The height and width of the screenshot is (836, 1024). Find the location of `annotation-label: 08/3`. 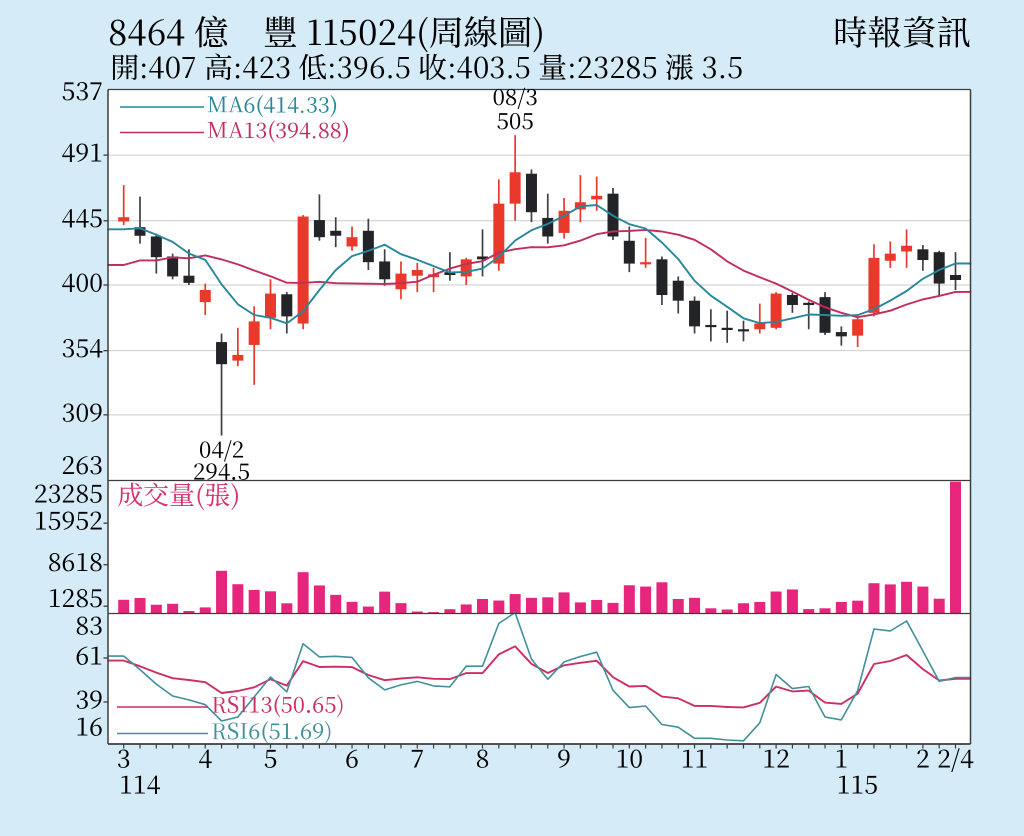

annotation-label: 08/3 is located at coordinates (514, 96).